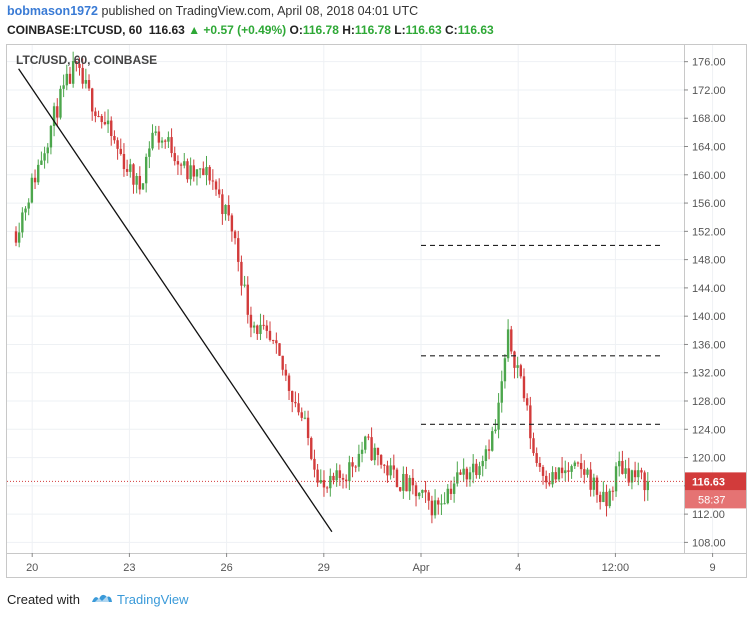 The width and height of the screenshot is (749, 617). I want to click on time-tick-label: 20, so click(32, 568).